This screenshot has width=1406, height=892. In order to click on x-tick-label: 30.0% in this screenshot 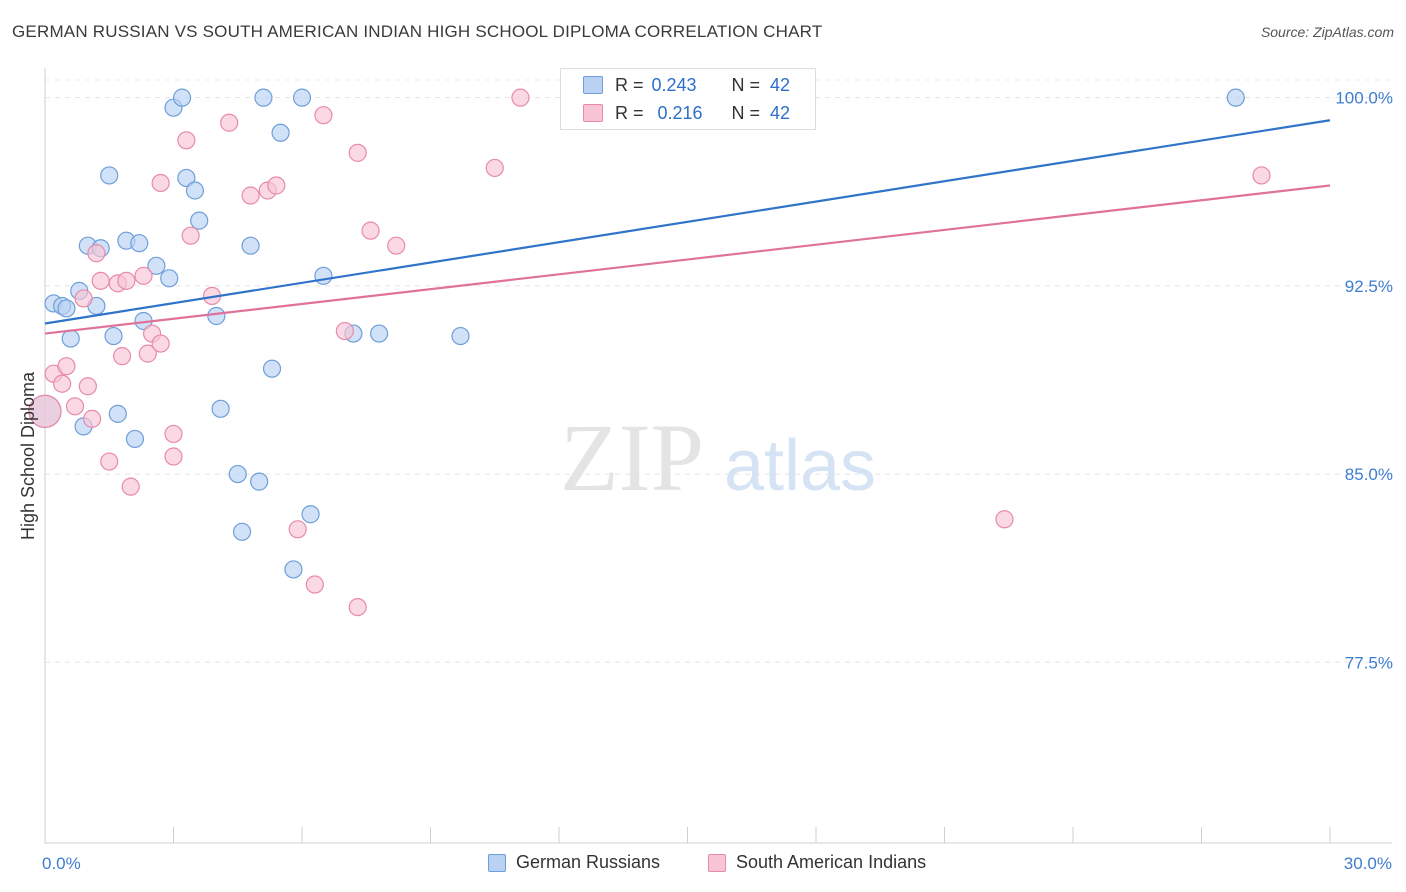, I will do `click(1368, 863)`.